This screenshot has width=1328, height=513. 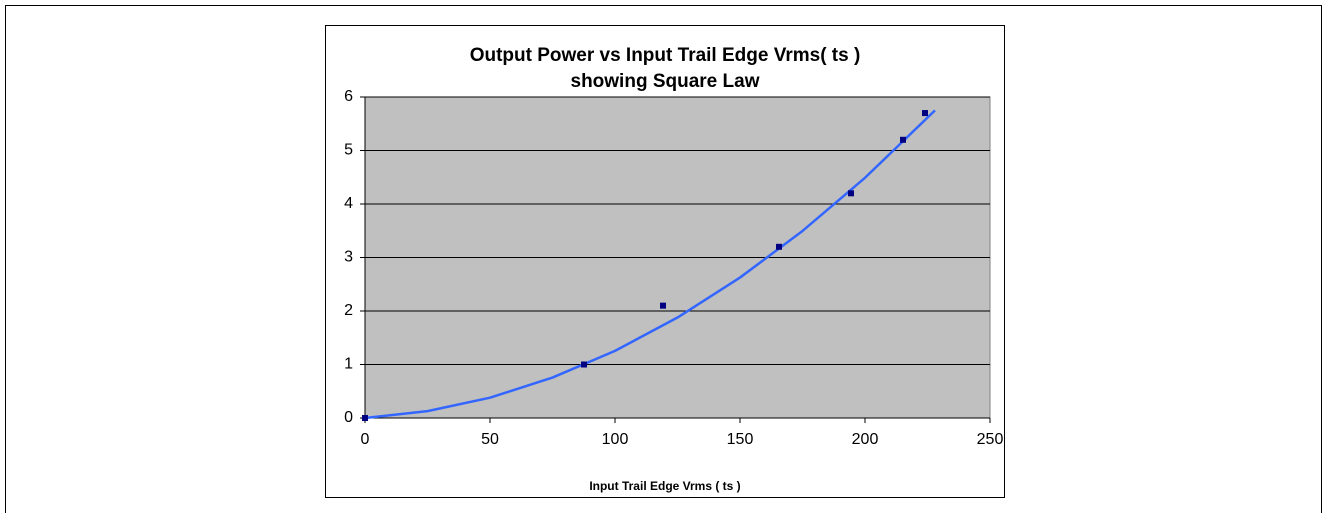 What do you see at coordinates (348, 150) in the screenshot?
I see `y-tick-label: 5` at bounding box center [348, 150].